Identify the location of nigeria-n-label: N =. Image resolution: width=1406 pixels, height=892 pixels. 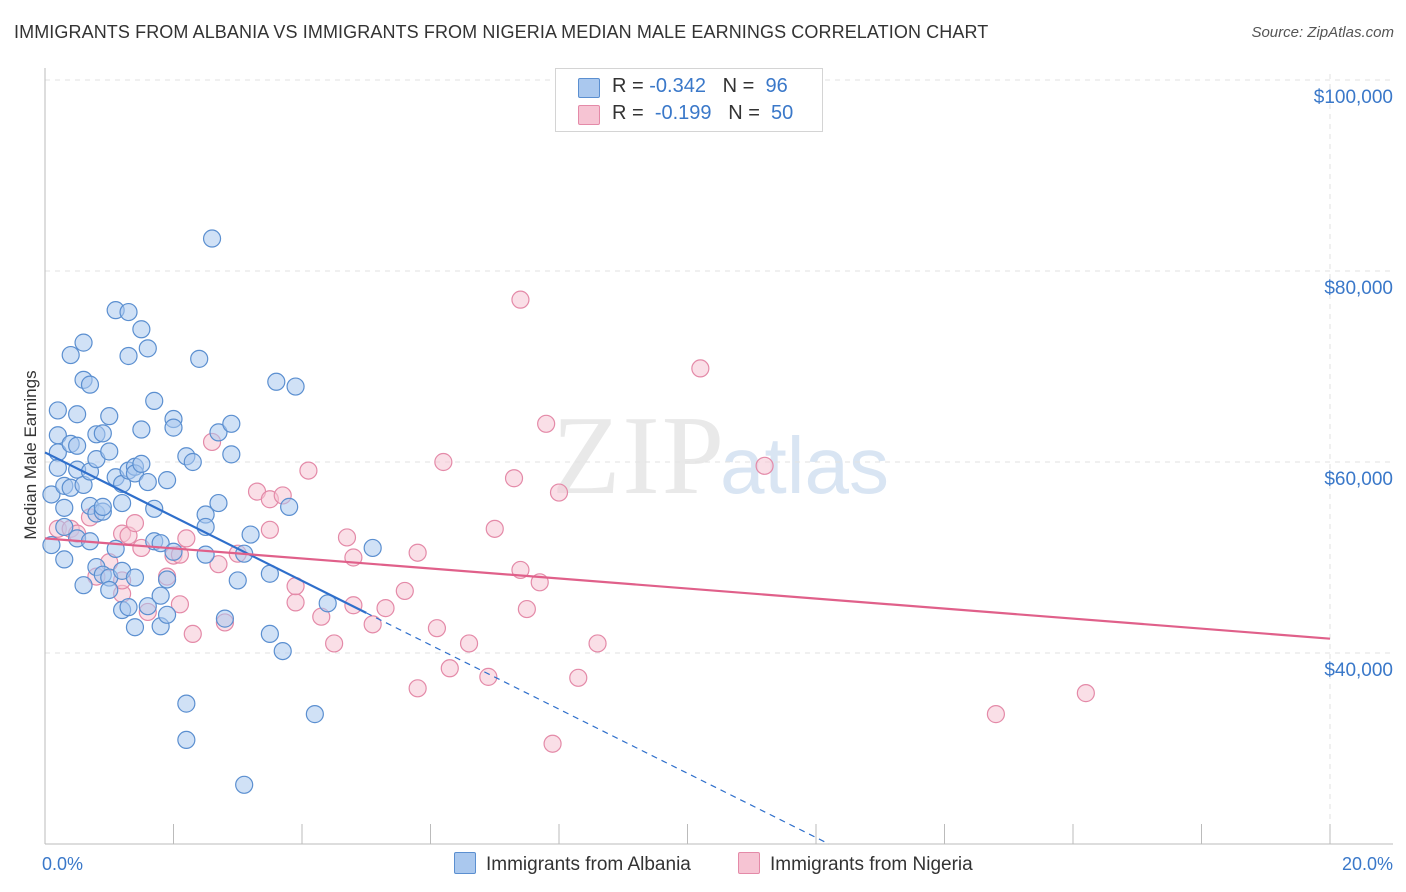
(744, 113).